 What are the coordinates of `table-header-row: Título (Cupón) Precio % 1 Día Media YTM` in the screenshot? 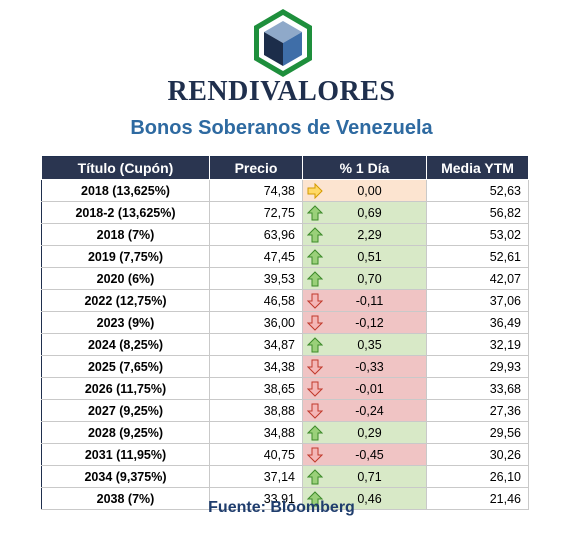 It's located at (285, 168).